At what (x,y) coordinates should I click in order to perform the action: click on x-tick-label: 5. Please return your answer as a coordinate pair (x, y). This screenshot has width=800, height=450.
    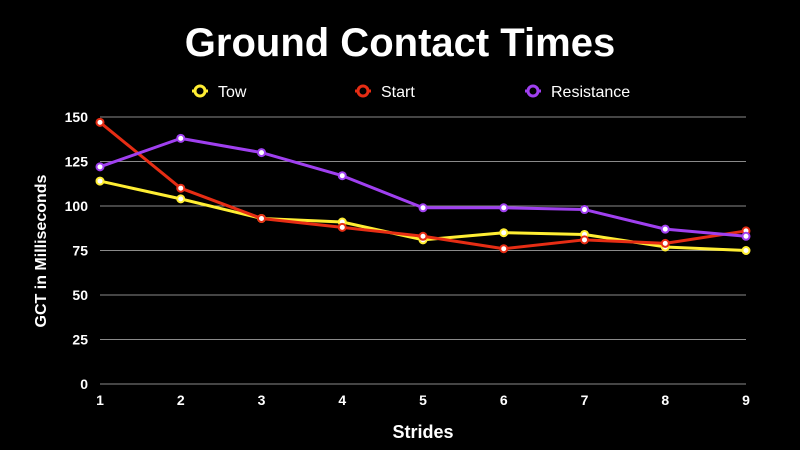
    Looking at the image, I should click on (423, 400).